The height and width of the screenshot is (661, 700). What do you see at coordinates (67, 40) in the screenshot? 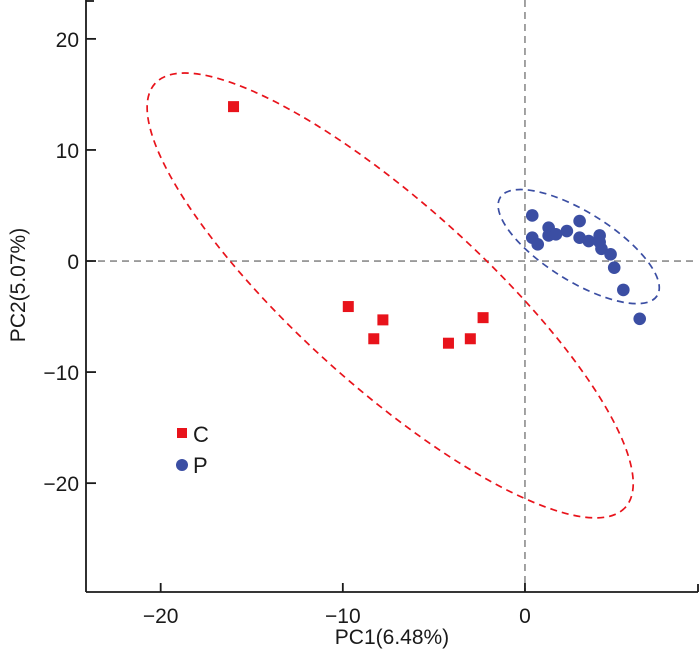
I see `y-tick-label: 20` at bounding box center [67, 40].